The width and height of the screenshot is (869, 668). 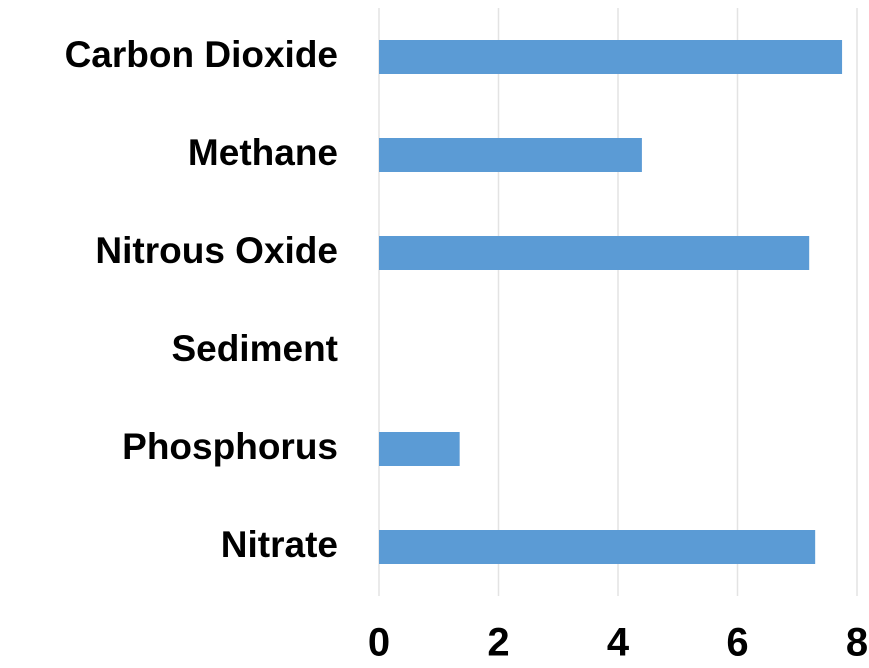 I want to click on y-tick-label: Methane, so click(x=263, y=152).